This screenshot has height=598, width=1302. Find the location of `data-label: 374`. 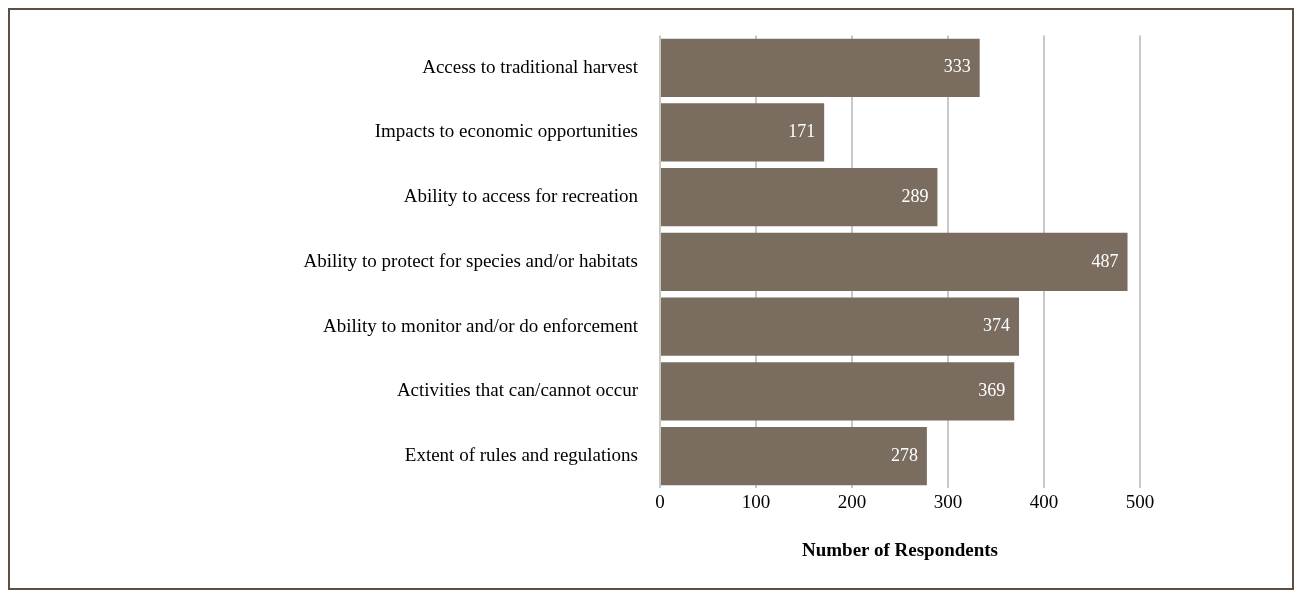

data-label: 374 is located at coordinates (997, 325).